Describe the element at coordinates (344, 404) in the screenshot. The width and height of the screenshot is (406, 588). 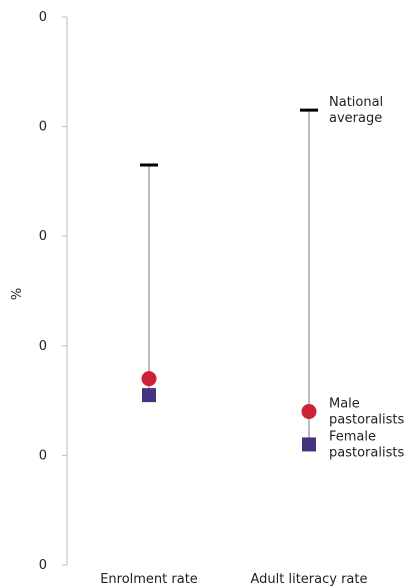
I see `legend-label-line: Male` at that location.